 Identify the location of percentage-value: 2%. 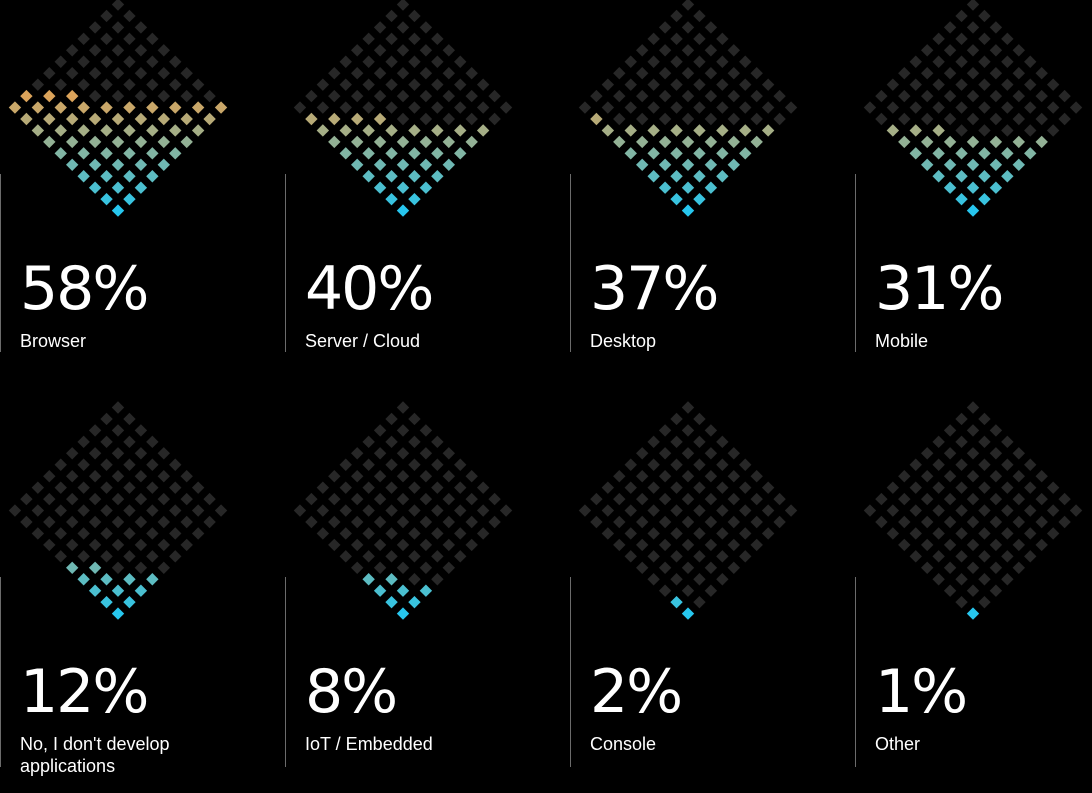
(636, 692).